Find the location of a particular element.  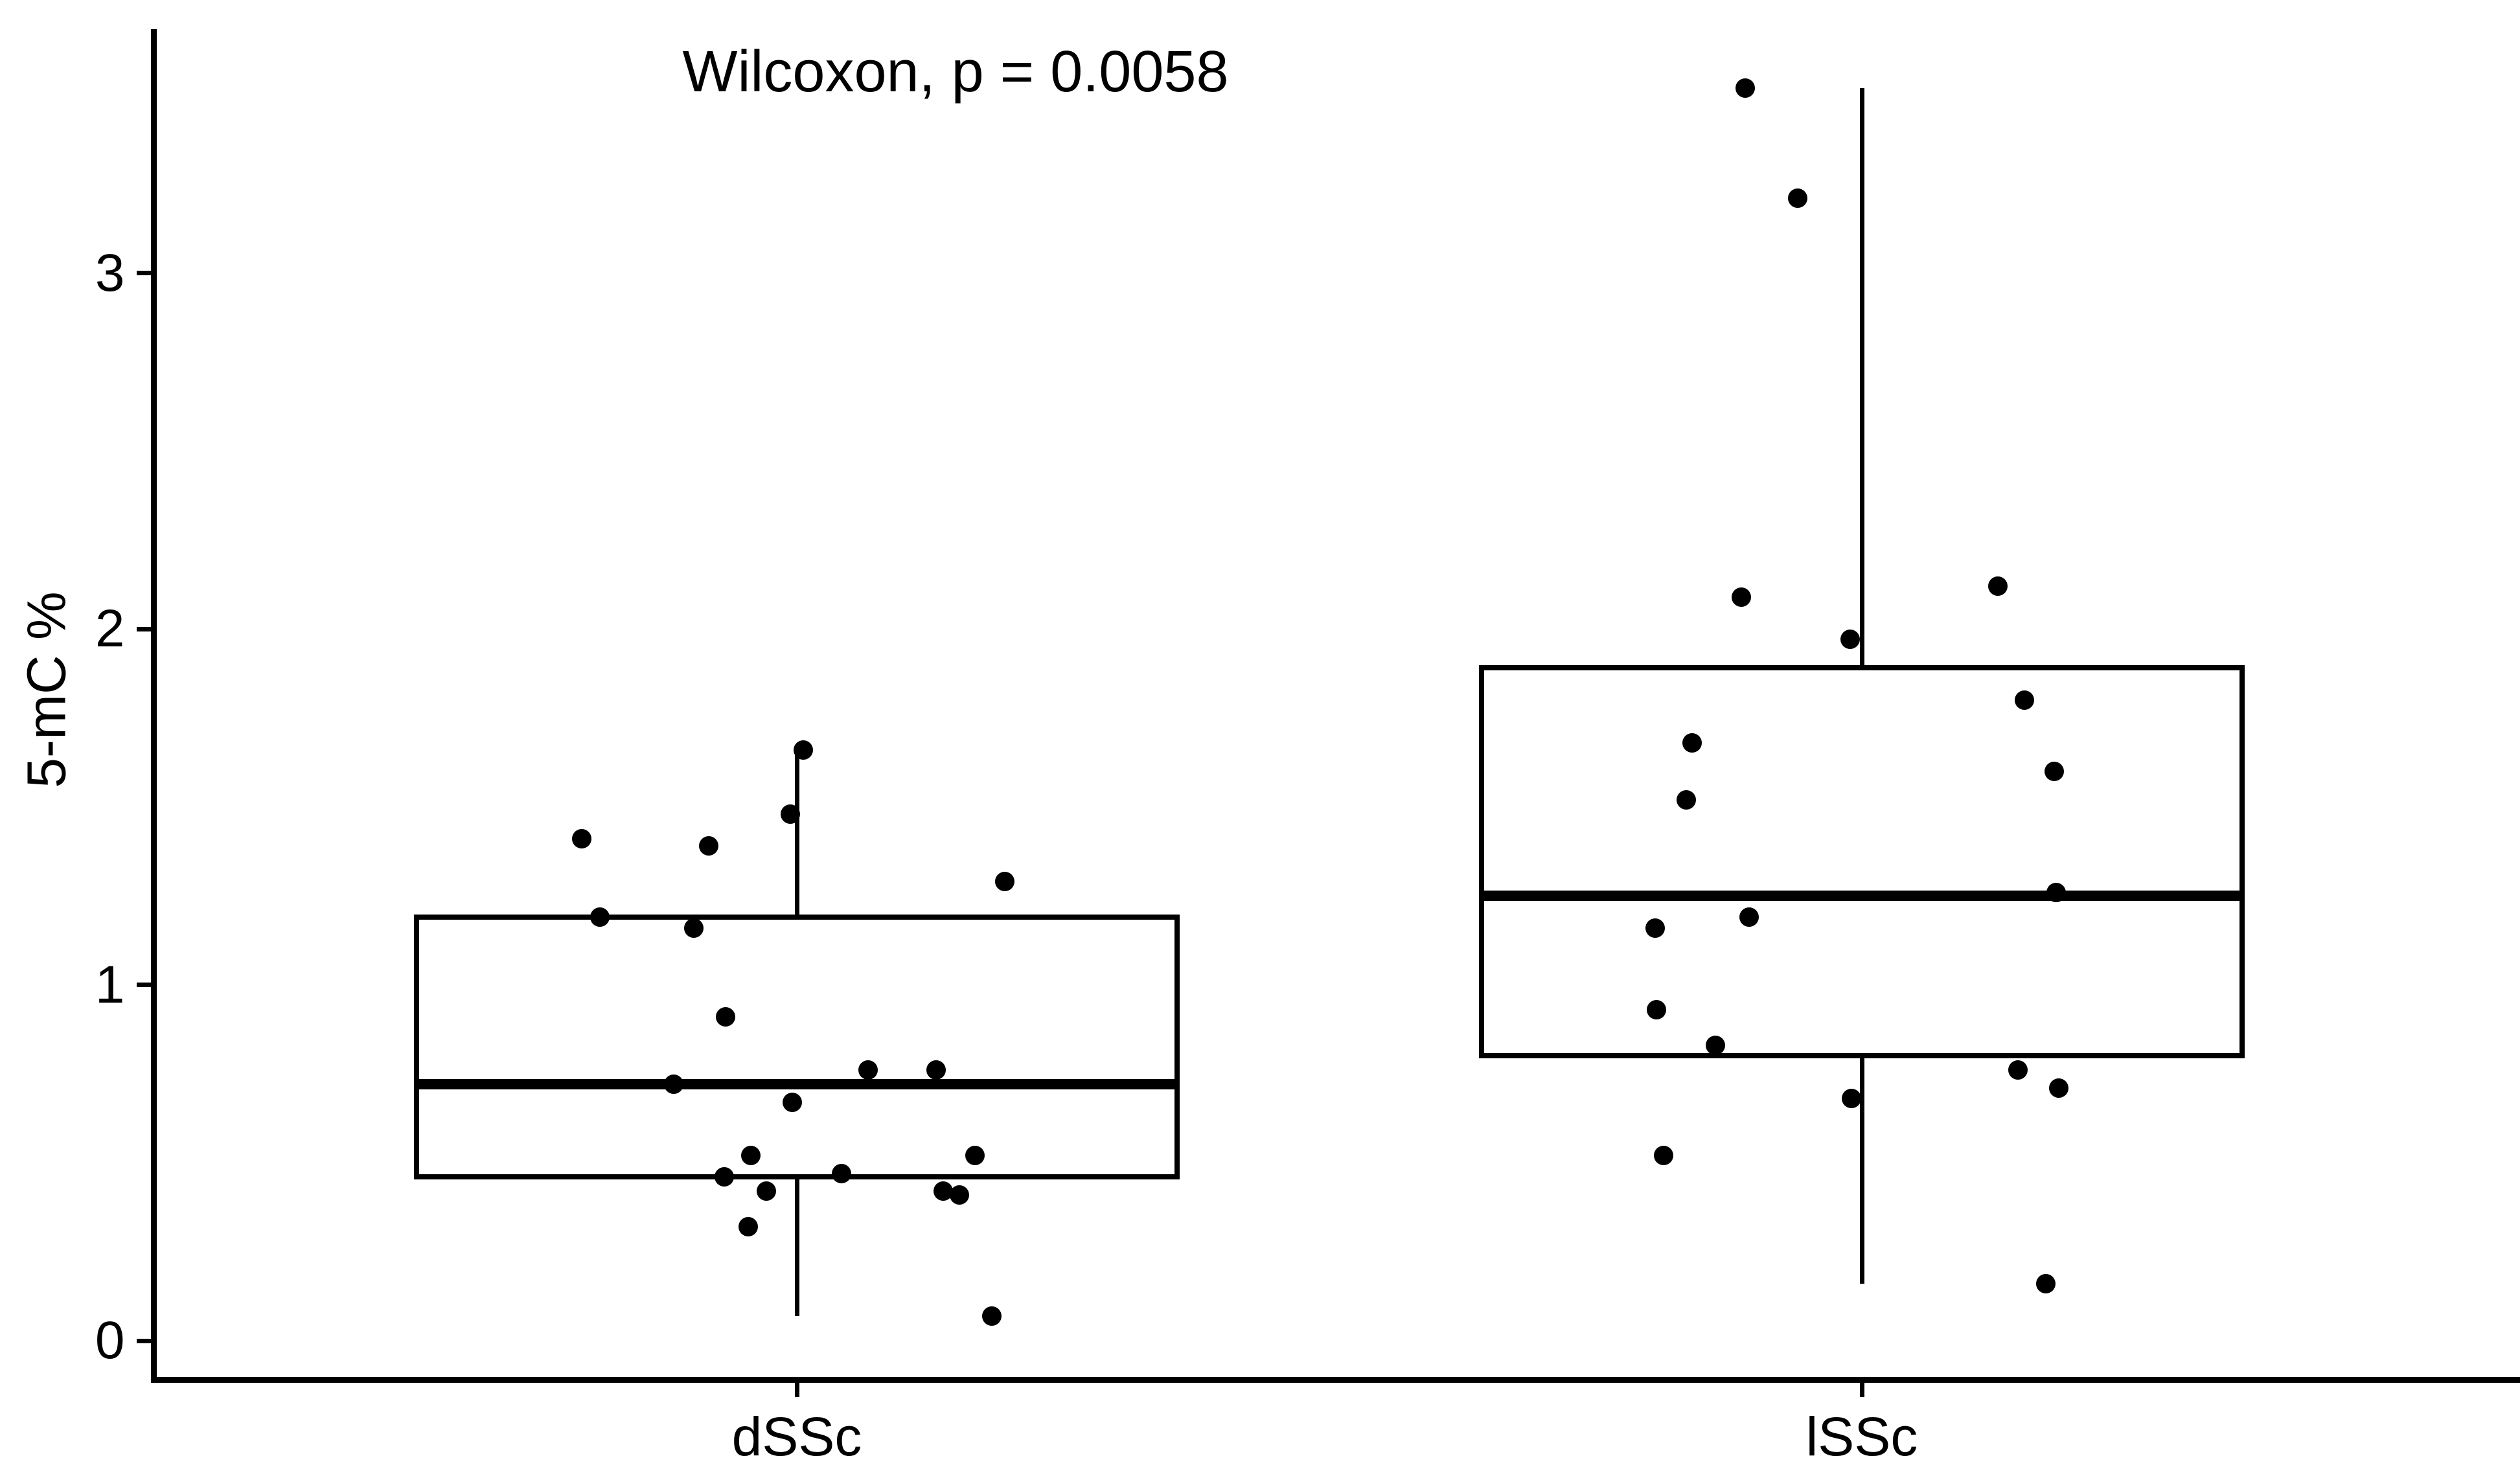

y-axis-title: 5-mC % is located at coordinates (46, 689).